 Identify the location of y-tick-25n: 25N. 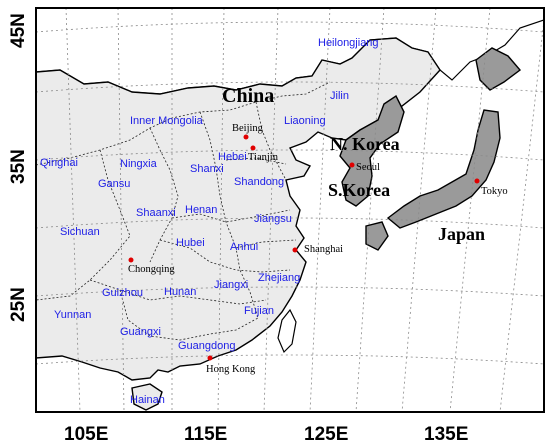
(18, 304).